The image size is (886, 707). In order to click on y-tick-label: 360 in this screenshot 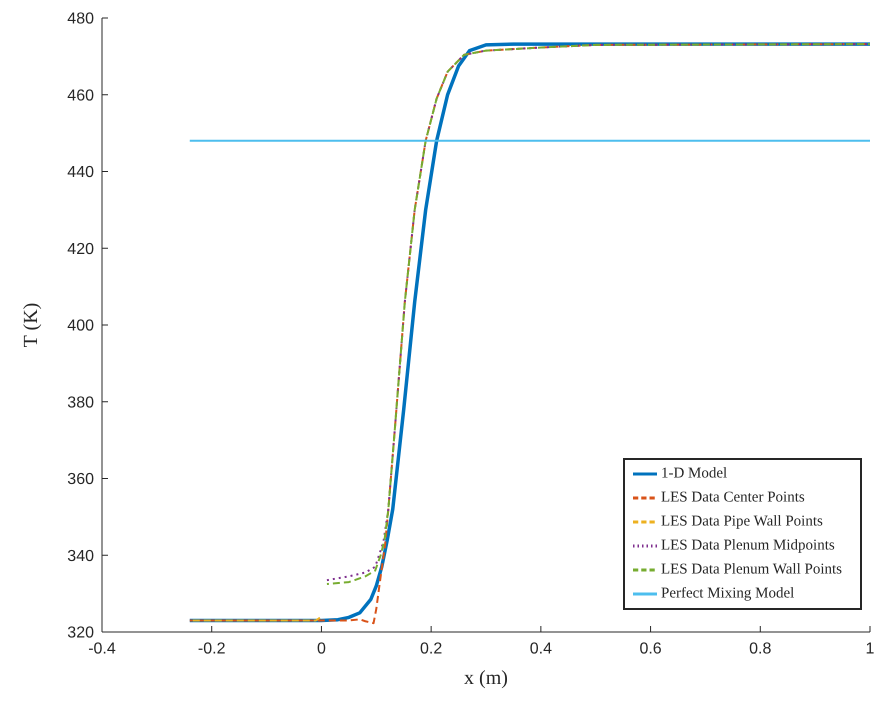, I will do `click(80, 479)`.